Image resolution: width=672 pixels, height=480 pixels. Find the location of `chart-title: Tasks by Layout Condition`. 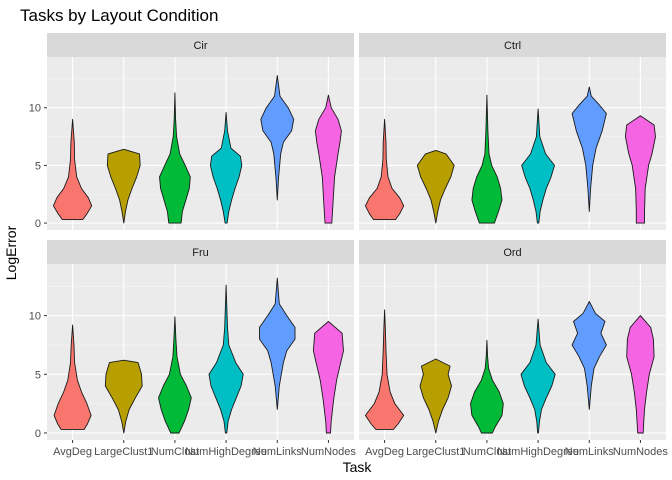

chart-title: Tasks by Layout Condition is located at coordinates (119, 15).